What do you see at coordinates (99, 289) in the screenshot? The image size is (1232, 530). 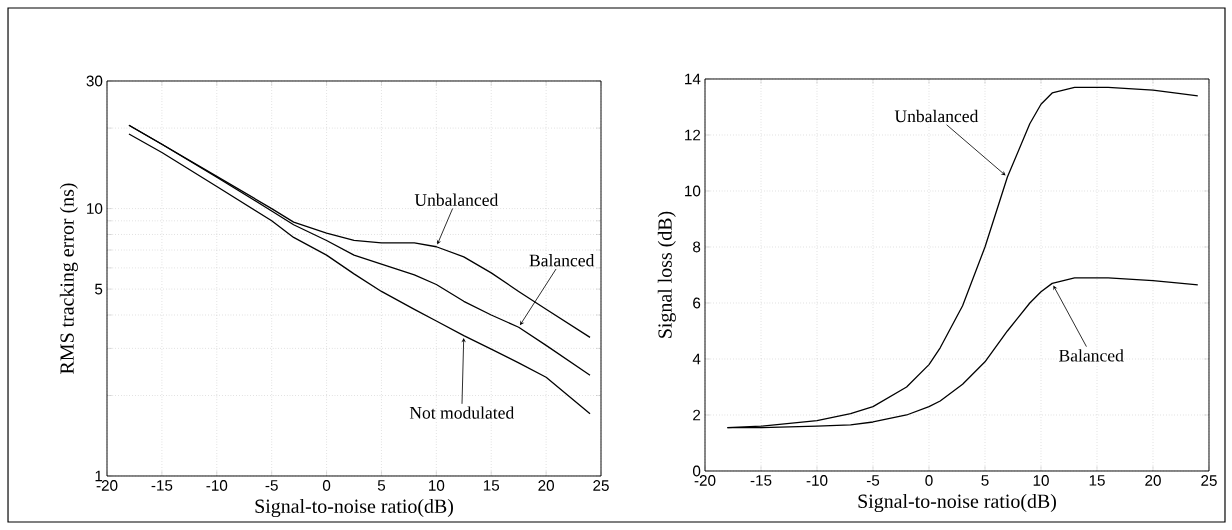 I see `y-tick-label: 5` at bounding box center [99, 289].